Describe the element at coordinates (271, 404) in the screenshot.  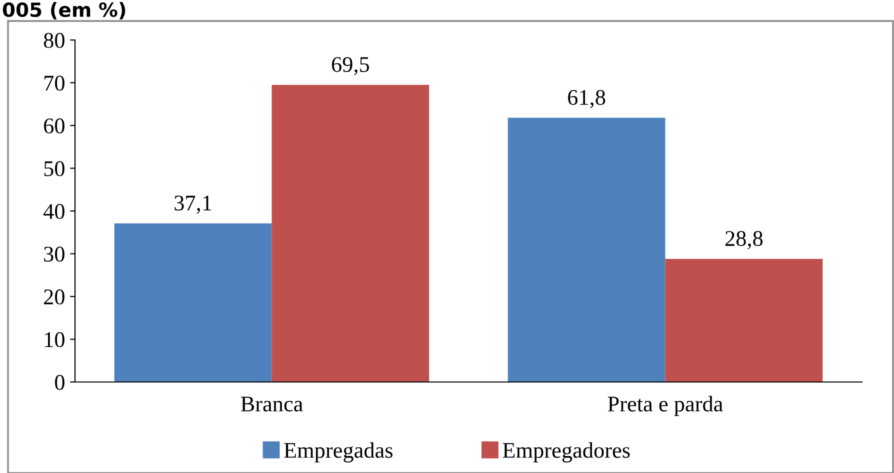
I see `x-tick-label: Branca` at that location.